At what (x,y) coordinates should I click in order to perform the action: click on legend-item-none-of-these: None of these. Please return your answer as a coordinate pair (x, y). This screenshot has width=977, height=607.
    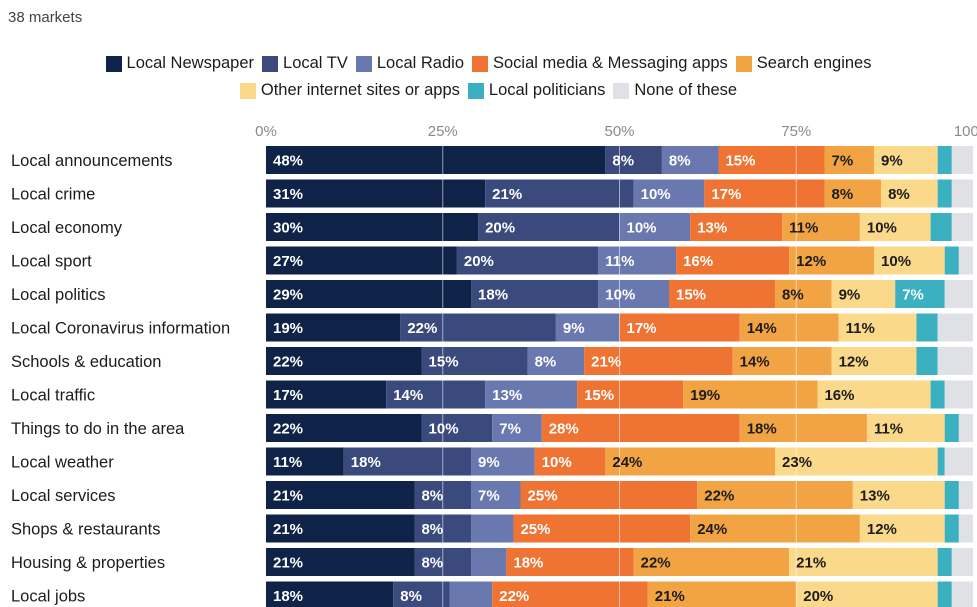
    Looking at the image, I should click on (675, 90).